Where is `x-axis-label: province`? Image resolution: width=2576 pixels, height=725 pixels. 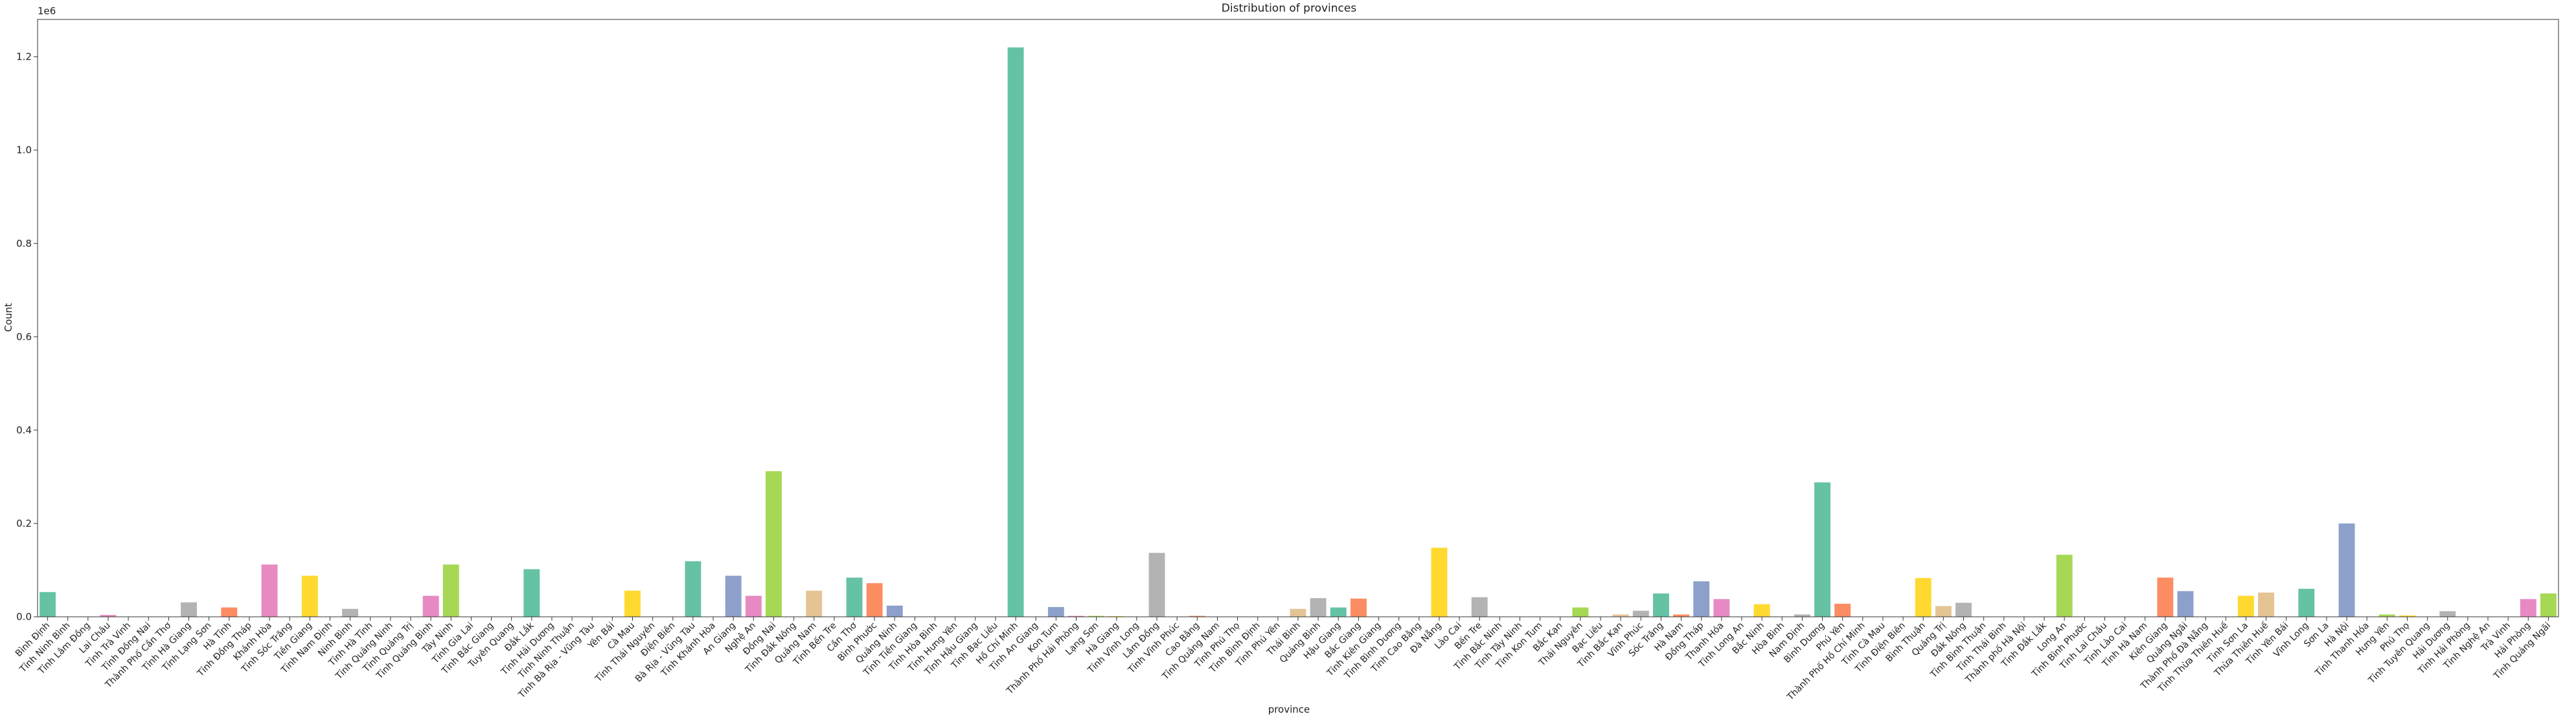
x-axis-label: province is located at coordinates (1289, 709).